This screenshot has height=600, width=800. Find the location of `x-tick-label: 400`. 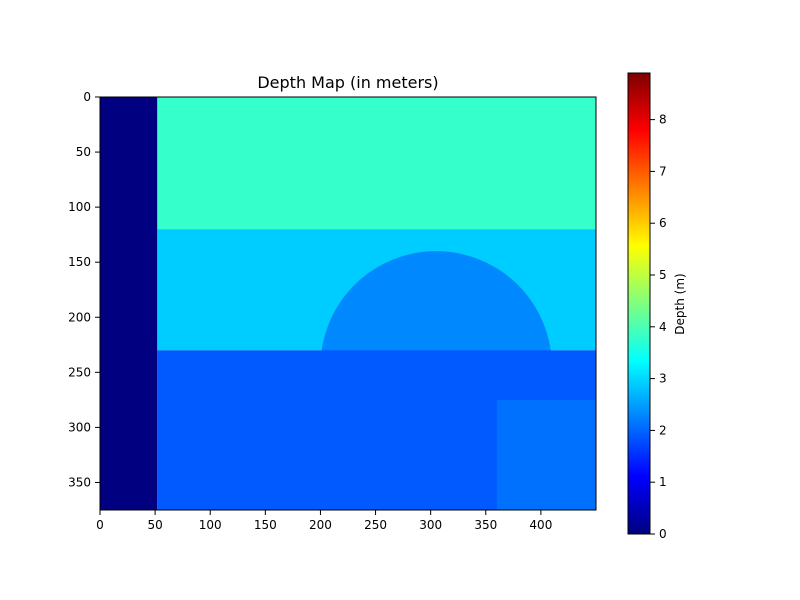

x-tick-label: 400 is located at coordinates (540, 525).